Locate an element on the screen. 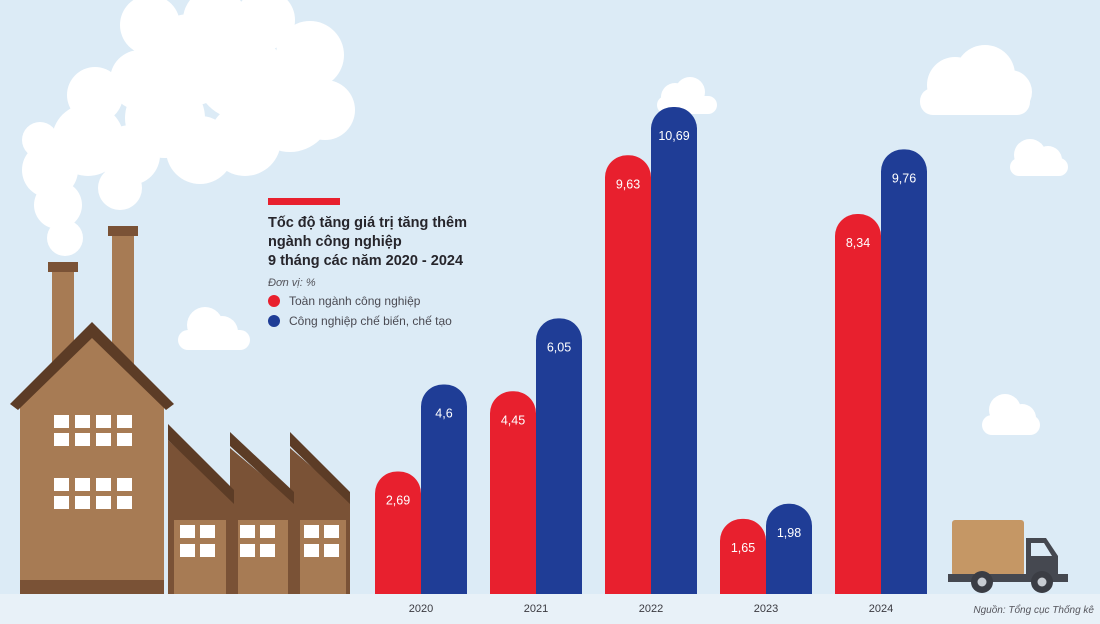 This screenshot has width=1100, height=624. bar-total-industry-2024 is located at coordinates (858, 404).